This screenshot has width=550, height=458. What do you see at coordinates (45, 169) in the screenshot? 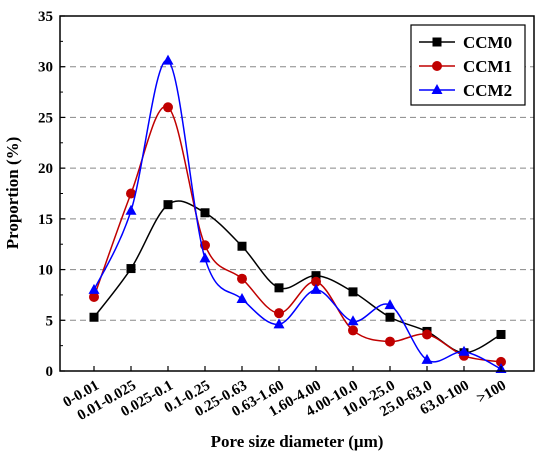
I see `y-tick-label: 20` at bounding box center [45, 169].